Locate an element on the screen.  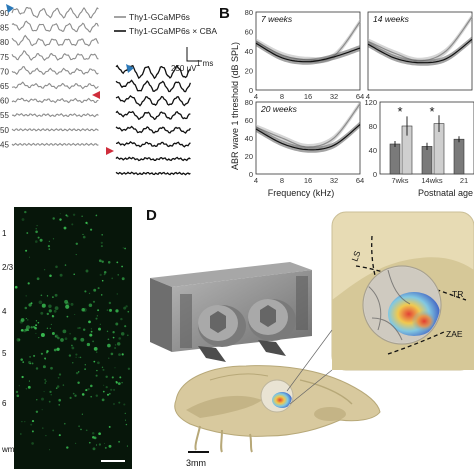
panel-d-letter: D is located at coordinates (151, 215).